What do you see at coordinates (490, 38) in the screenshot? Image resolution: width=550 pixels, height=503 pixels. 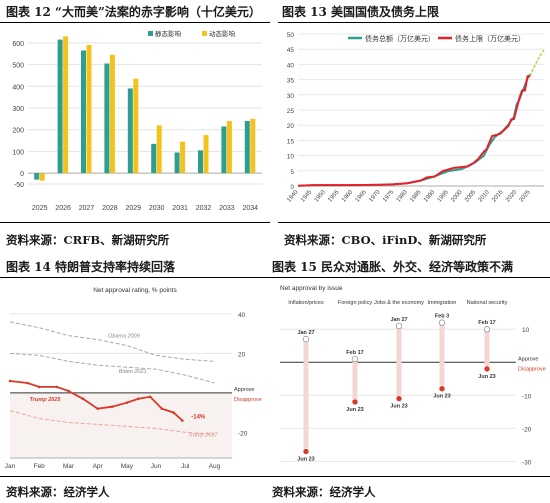 I see `legend-label: 债务上限（万亿美元）` at bounding box center [490, 38].